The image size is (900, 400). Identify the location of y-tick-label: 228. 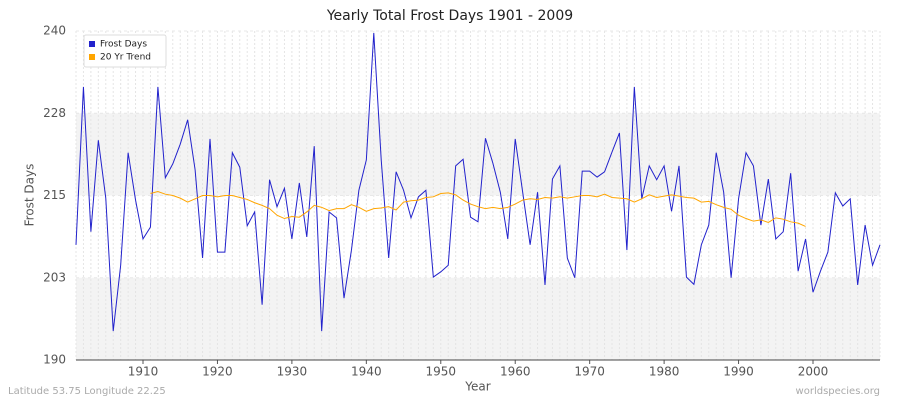
(54, 113).